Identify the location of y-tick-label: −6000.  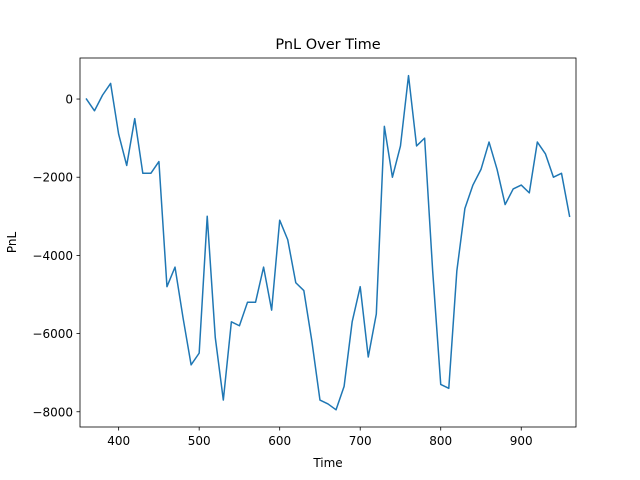
(52, 334).